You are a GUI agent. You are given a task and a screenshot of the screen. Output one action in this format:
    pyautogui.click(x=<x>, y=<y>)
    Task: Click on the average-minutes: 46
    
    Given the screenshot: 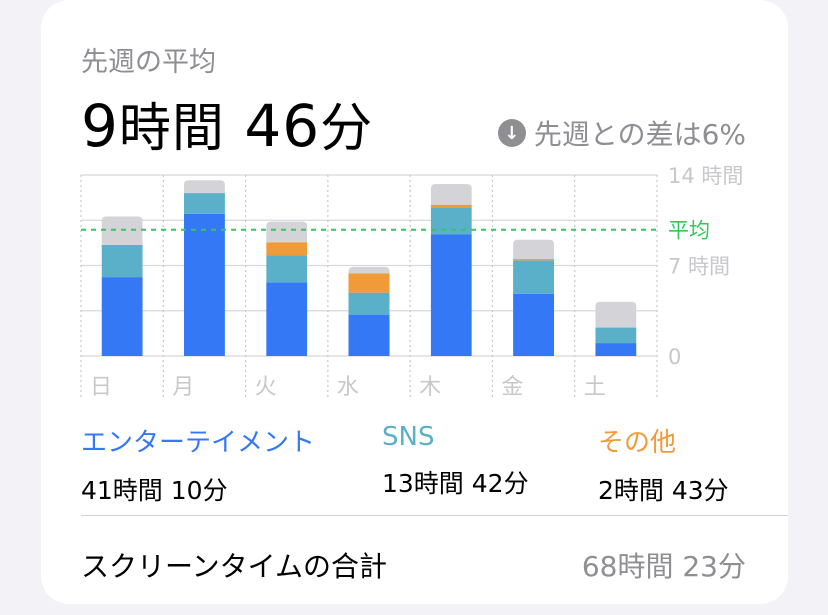 What is the action you would take?
    pyautogui.click(x=282, y=126)
    